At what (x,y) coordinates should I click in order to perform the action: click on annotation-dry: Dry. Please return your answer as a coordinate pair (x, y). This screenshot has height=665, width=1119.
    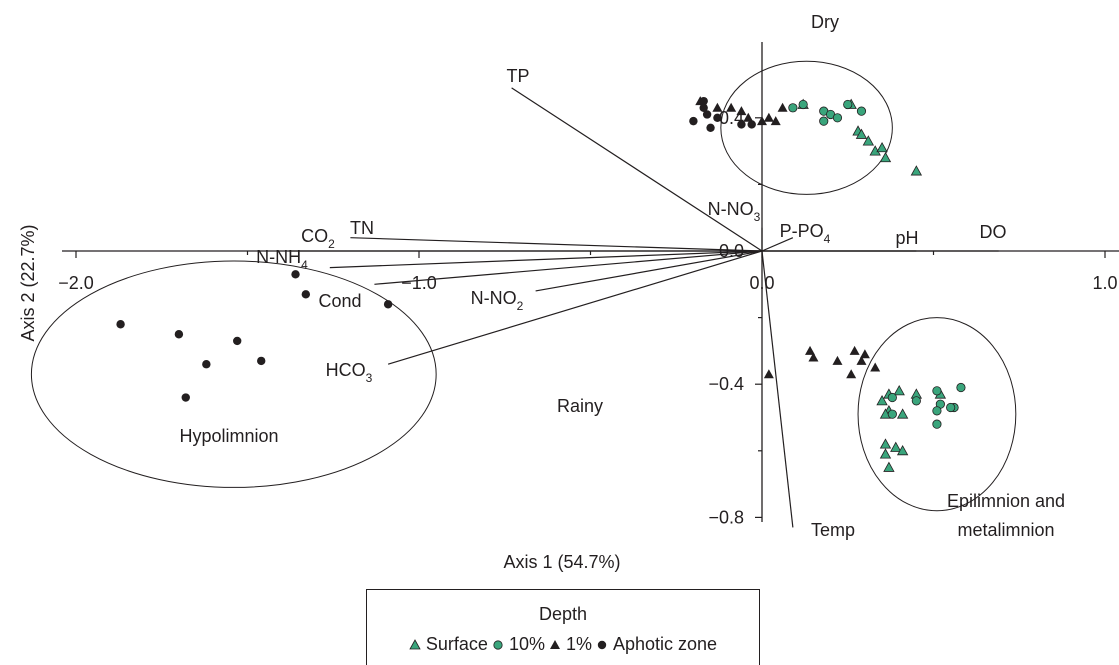
    Looking at the image, I should click on (825, 22).